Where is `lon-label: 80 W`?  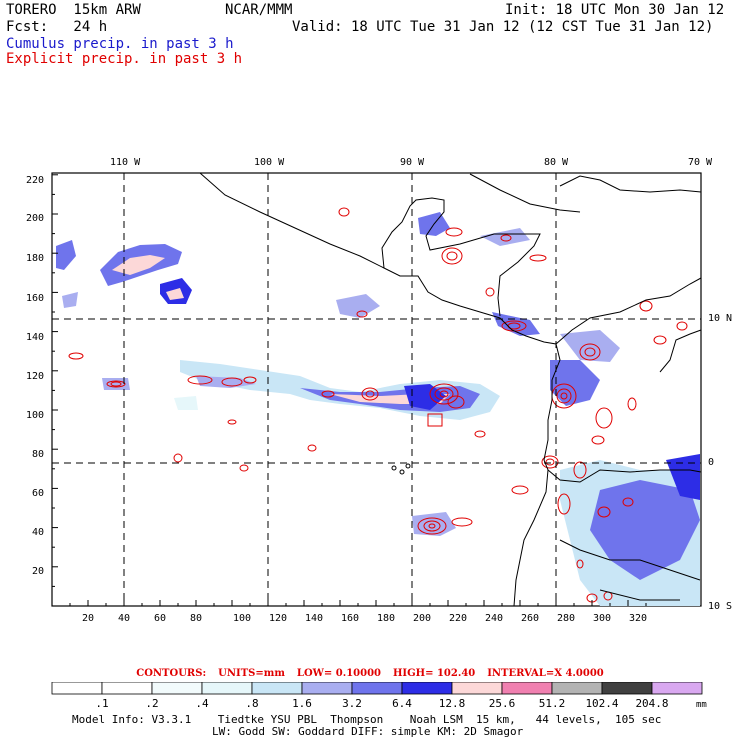 lon-label: 80 W is located at coordinates (556, 162).